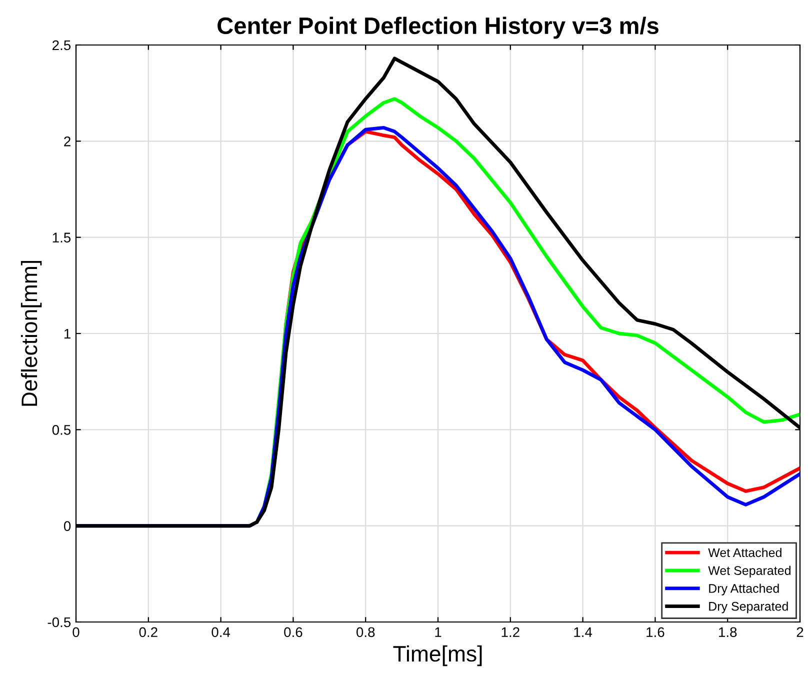 Image resolution: width=810 pixels, height=684 pixels. Describe the element at coordinates (744, 590) in the screenshot. I see `legend-label: Dry Attached` at that location.